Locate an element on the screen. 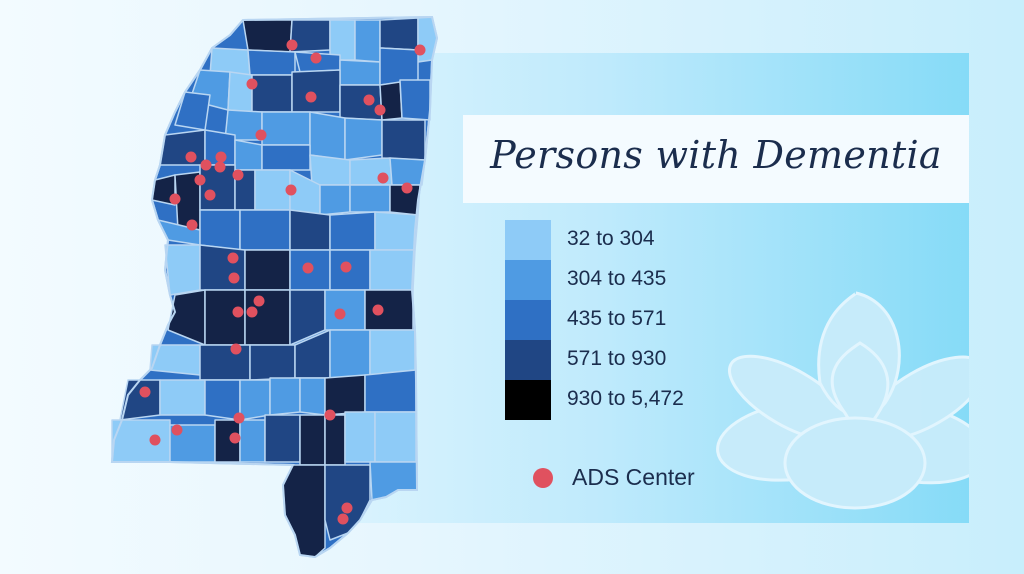 This screenshot has width=1024, height=574. legend-label: 304 to 435 is located at coordinates (617, 278).